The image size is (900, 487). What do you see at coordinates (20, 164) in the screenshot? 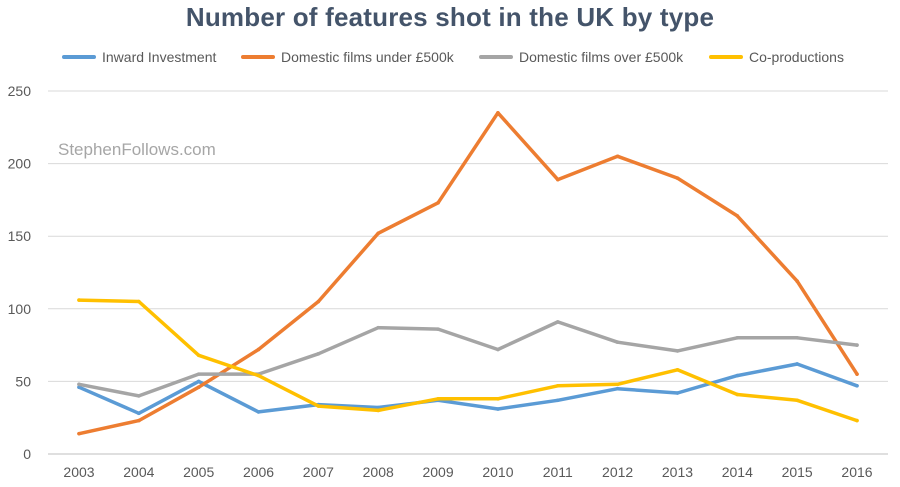
I see `y-tick-label: 200` at bounding box center [20, 164].